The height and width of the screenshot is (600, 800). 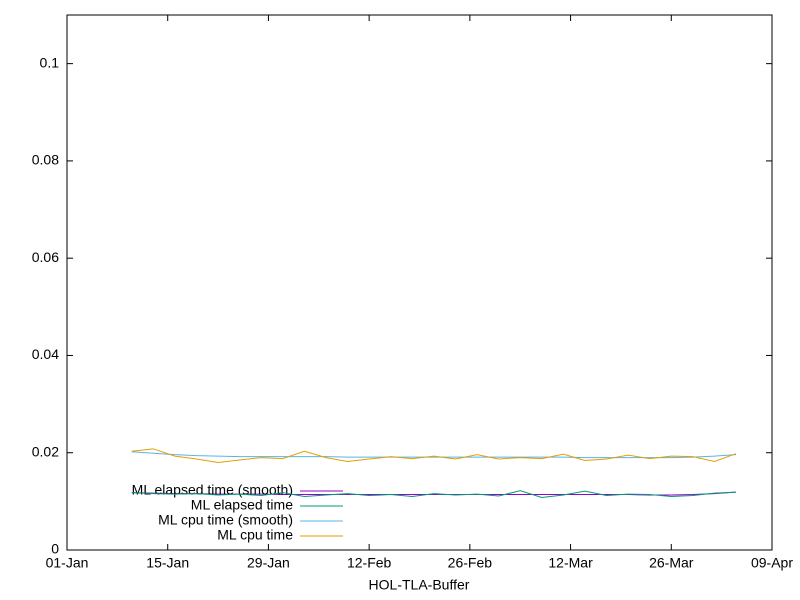 What do you see at coordinates (212, 490) in the screenshot?
I see `legend-label: ML elapsed time (smooth)` at bounding box center [212, 490].